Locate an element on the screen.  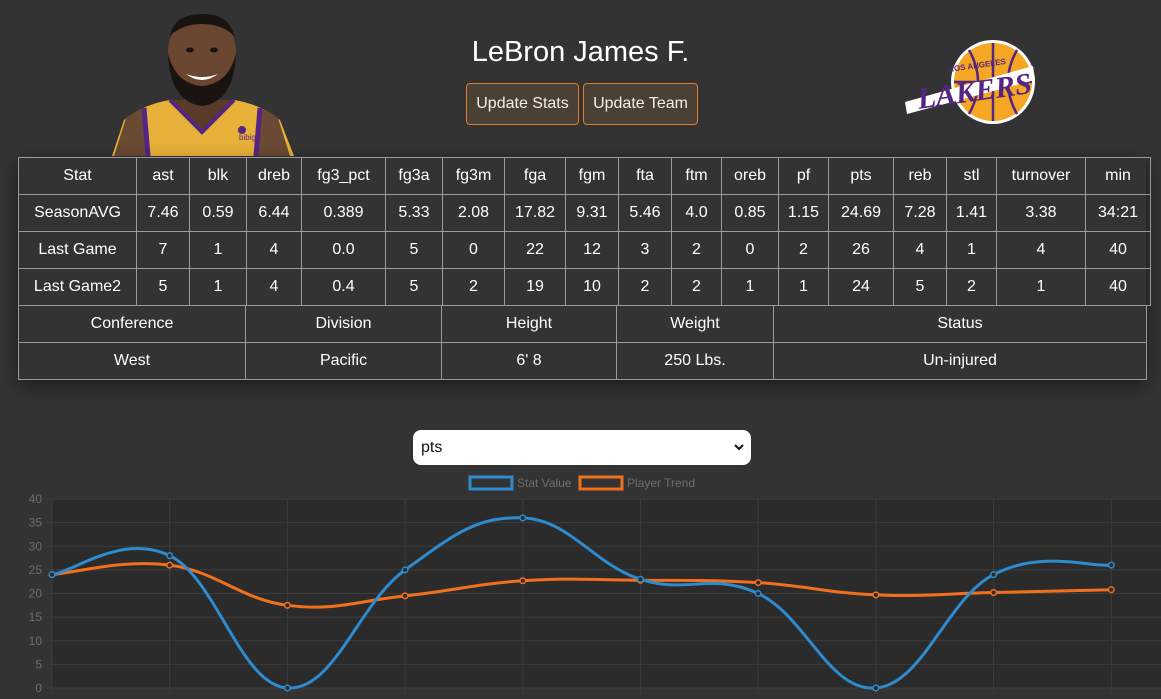
stat-select: pts is located at coordinates (582, 447).